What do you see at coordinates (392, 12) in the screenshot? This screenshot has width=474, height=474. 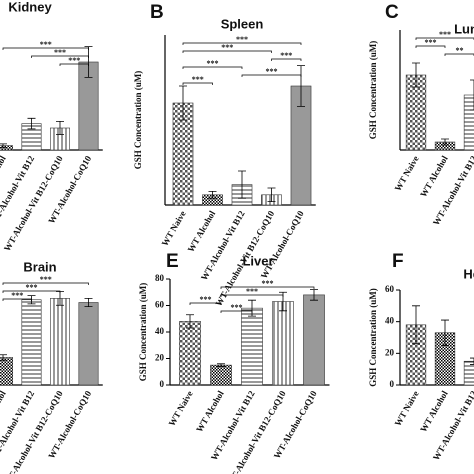 I see `panel-letter: C` at bounding box center [392, 12].